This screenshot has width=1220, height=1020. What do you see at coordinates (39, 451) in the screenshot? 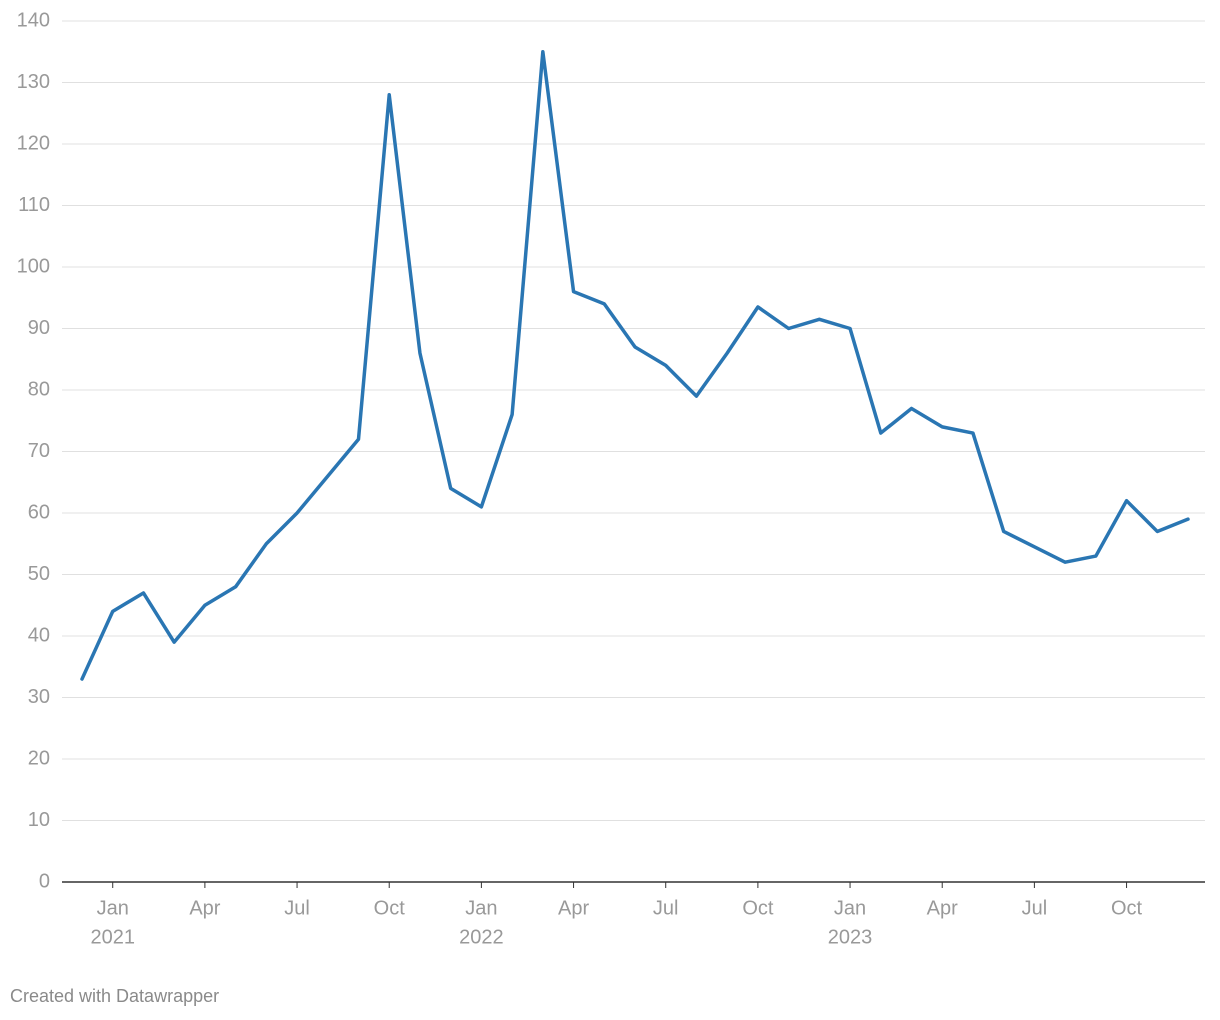
I see `y-tick-label: 70` at bounding box center [39, 451].